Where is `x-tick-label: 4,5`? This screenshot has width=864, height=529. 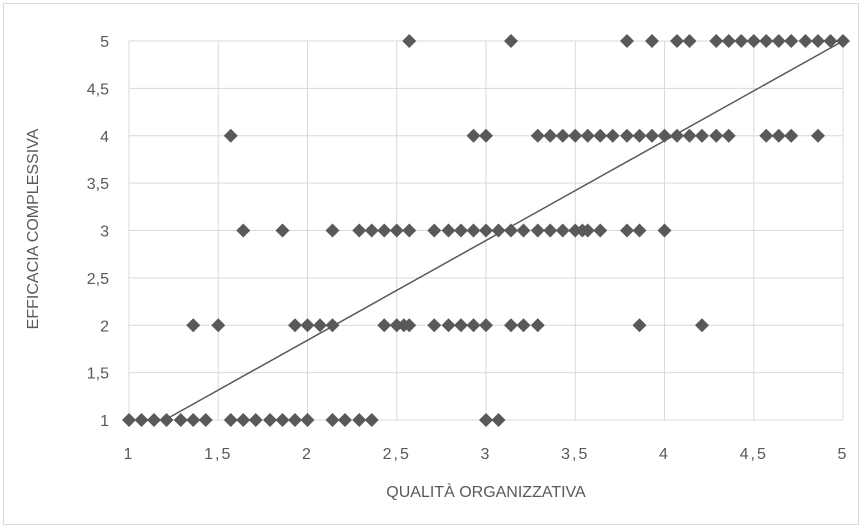 x-tick-label: 4,5 is located at coordinates (754, 454).